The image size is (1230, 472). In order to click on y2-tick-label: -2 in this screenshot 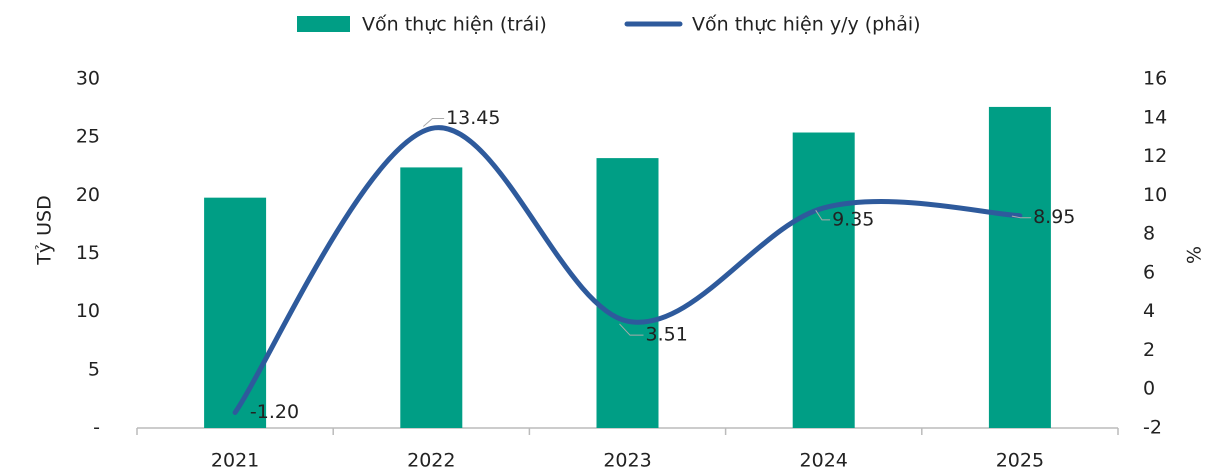, I will do `click(1152, 428)`.